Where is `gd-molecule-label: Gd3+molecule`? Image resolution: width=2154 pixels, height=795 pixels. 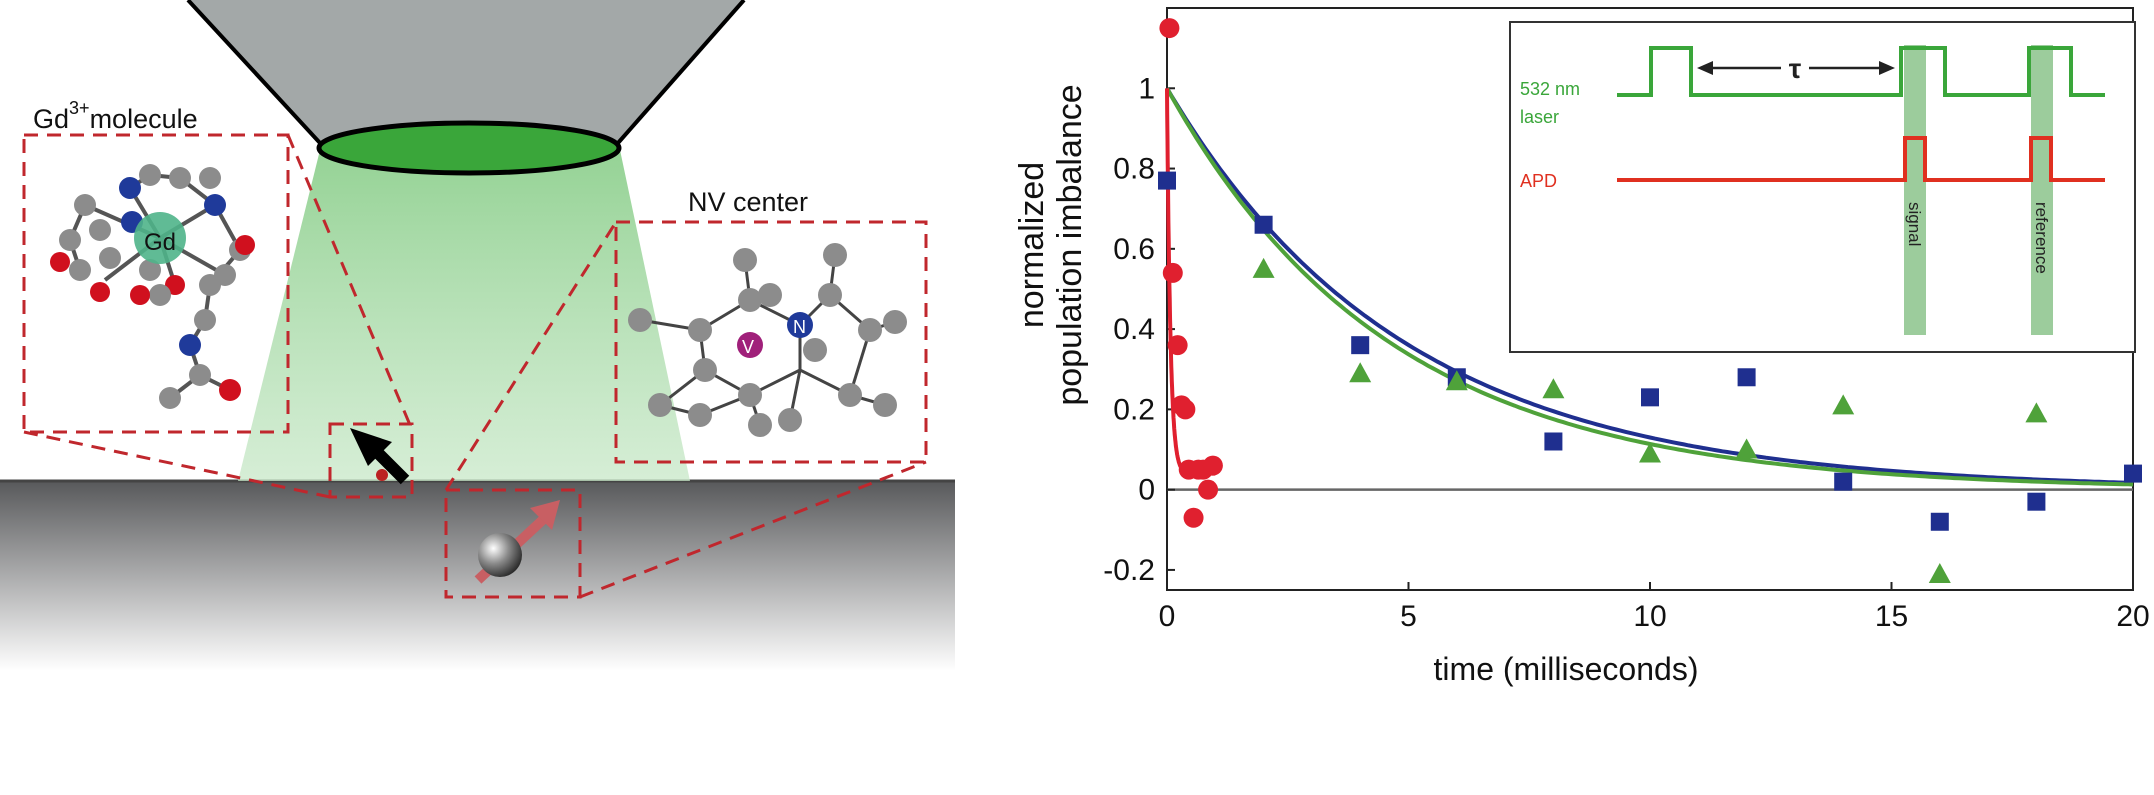 gd-molecule-label: Gd3+molecule is located at coordinates (115, 116).